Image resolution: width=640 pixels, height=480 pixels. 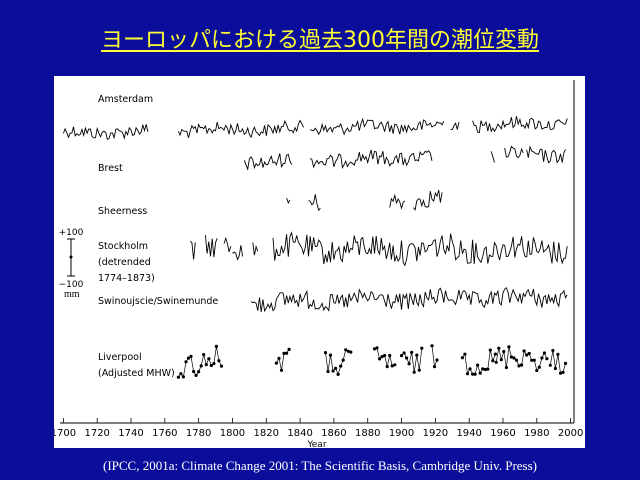 I want to click on scale-bar-mid, so click(x=71, y=257).